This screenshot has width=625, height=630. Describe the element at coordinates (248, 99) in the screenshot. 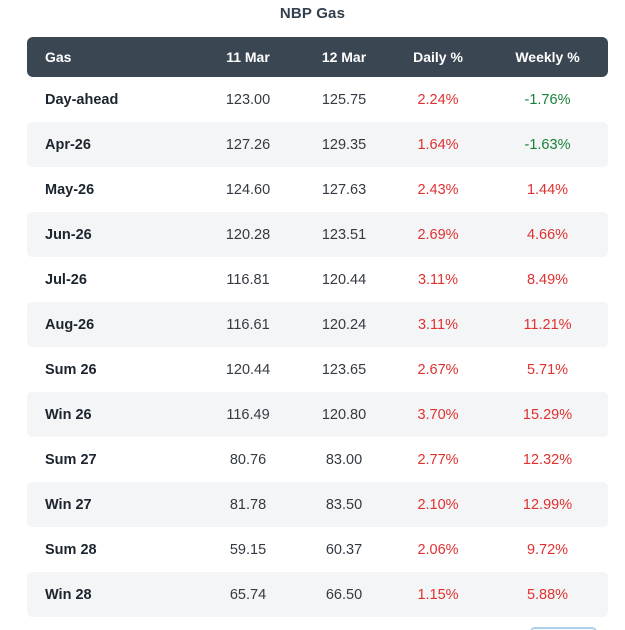

I see `price-11mar-cell: 123.00` at that location.